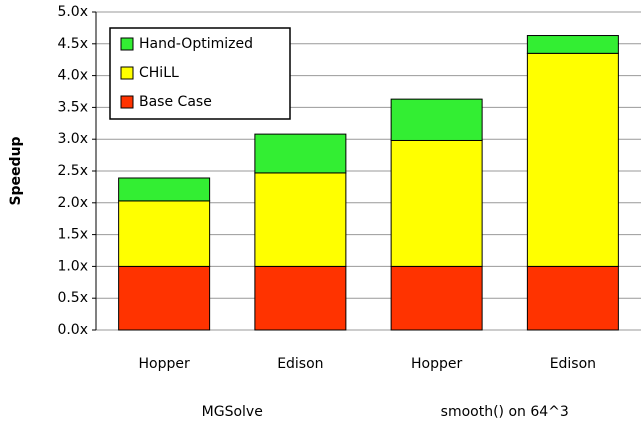  What do you see at coordinates (196, 44) in the screenshot?
I see `legend-label: Hand-Optimized` at bounding box center [196, 44].